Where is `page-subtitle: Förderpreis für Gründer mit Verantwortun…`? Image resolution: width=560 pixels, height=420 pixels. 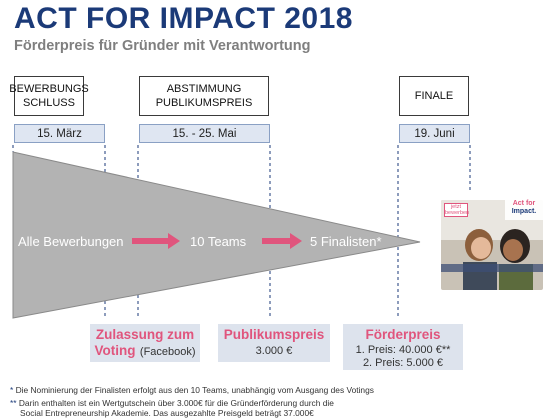
page-subtitle: Förderpreis für Gründer mit Verantwortun… is located at coordinates (162, 46).